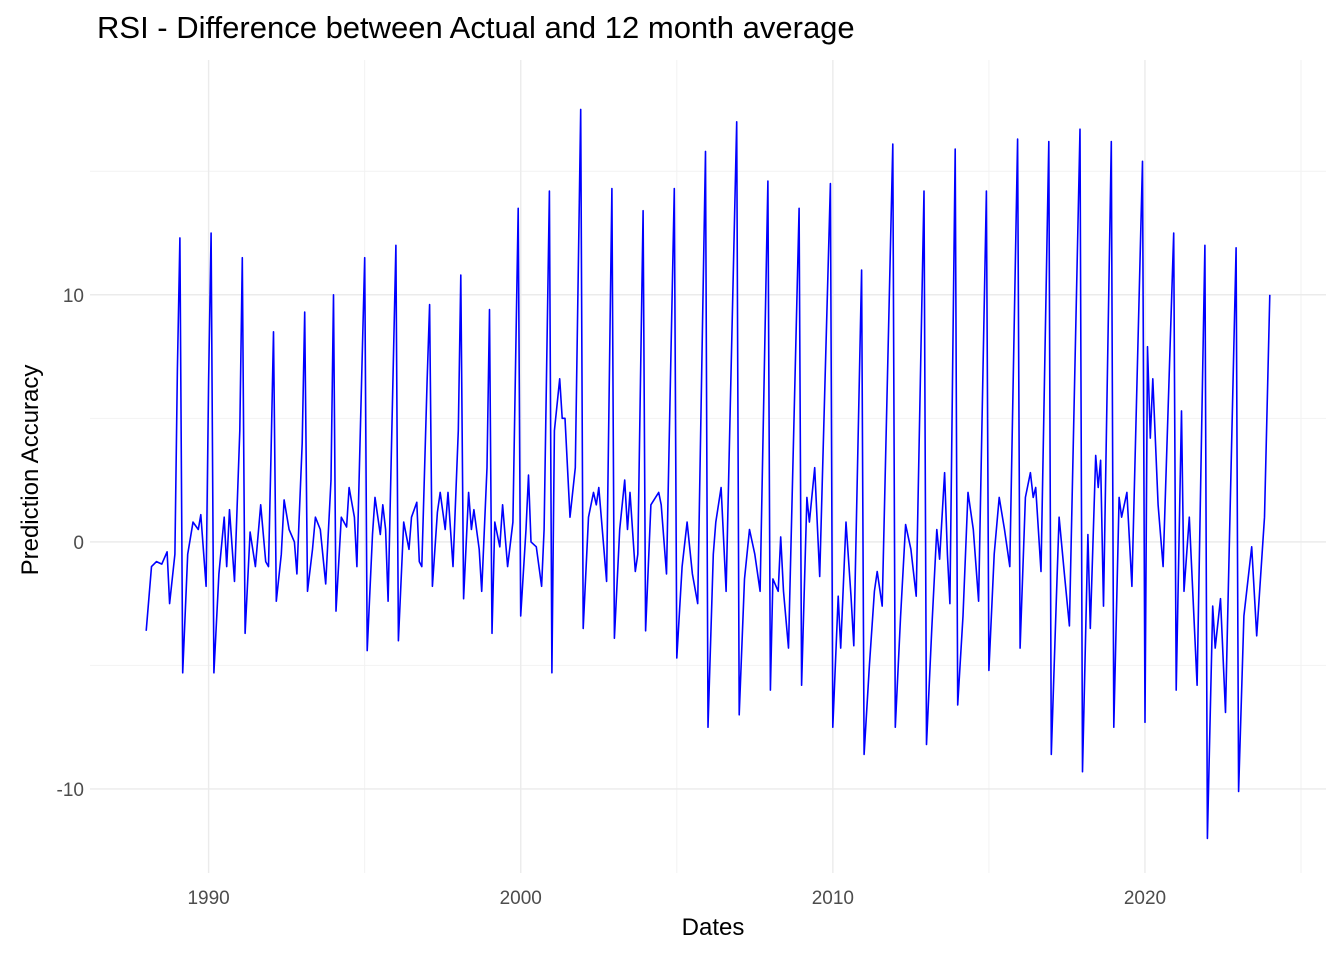 This screenshot has height=960, width=1344. Describe the element at coordinates (713, 927) in the screenshot. I see `x-axis-label: Dates` at that location.